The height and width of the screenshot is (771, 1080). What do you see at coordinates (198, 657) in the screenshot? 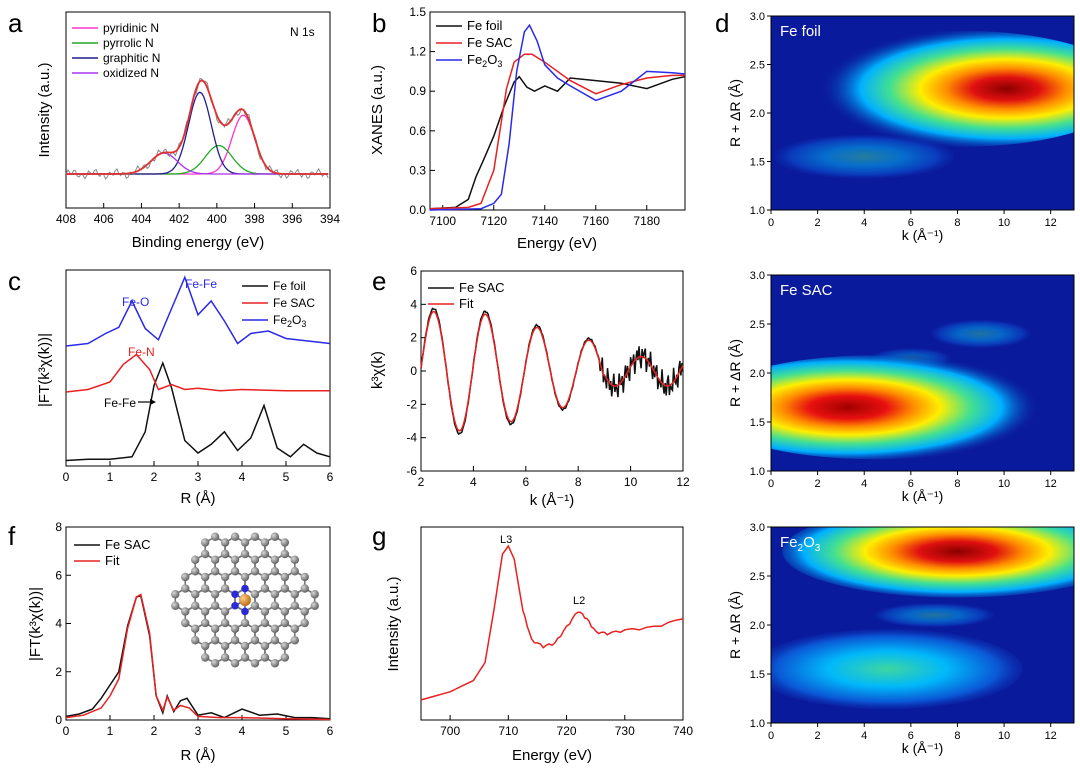
I see `panel-f-series-fit` at bounding box center [198, 657].